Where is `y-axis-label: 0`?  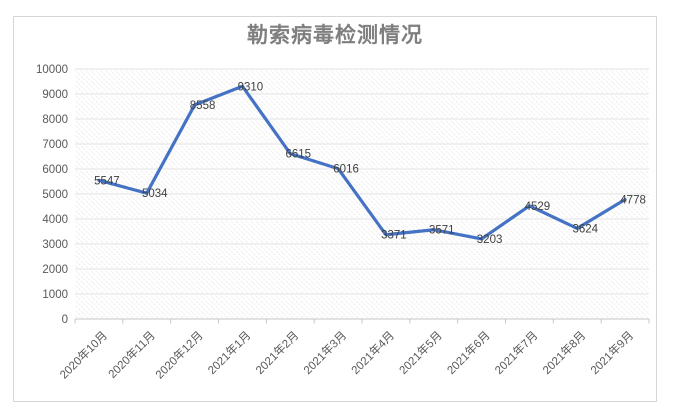 y-axis-label: 0 is located at coordinates (65, 320).